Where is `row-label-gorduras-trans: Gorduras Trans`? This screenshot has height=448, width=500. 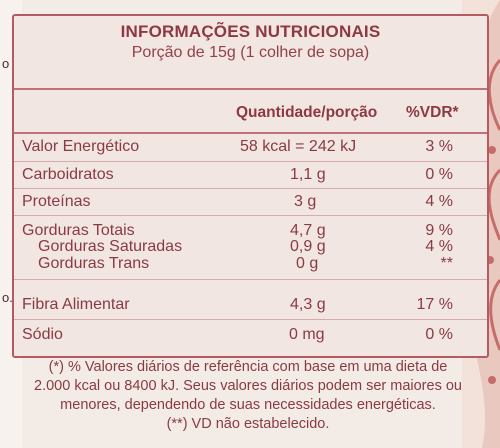
row-label-gorduras-trans: Gorduras Trans is located at coordinates (94, 263).